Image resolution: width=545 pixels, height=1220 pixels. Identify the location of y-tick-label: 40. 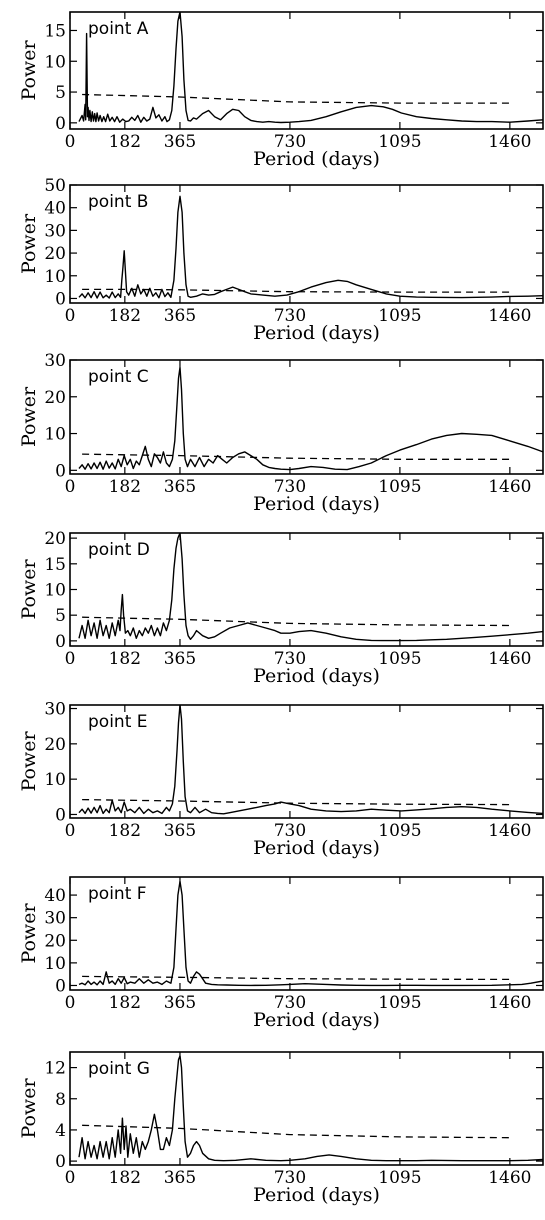
(55, 896).